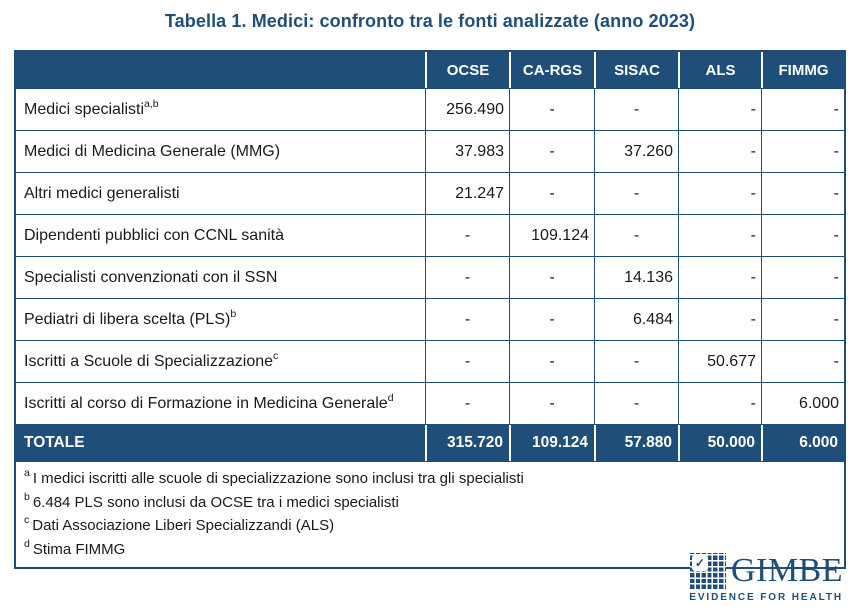 This screenshot has width=860, height=614. What do you see at coordinates (636, 151) in the screenshot?
I see `cell-sisac: 37.260` at bounding box center [636, 151].